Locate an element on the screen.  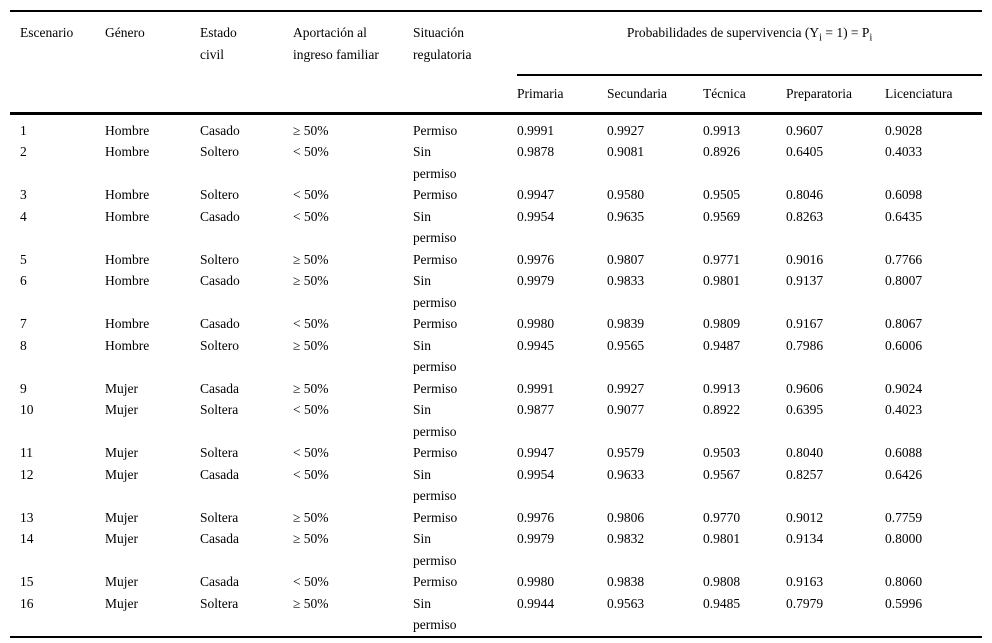
prob-tecnica-cell: 0.9485 is located at coordinates (722, 603).